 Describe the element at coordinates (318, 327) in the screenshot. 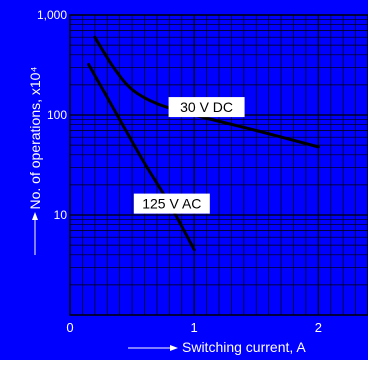

I see `x-tick-label: 2` at that location.